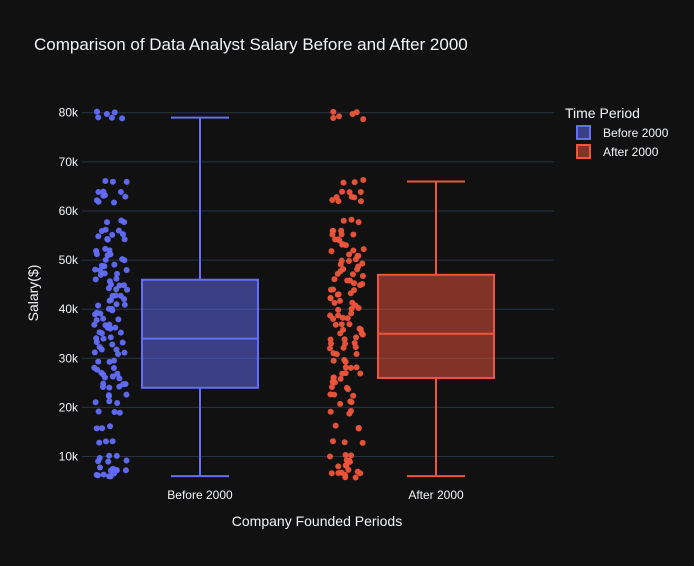 This screenshot has height=566, width=694. Describe the element at coordinates (69, 358) in the screenshot. I see `y-tick-label: 30k` at that location.